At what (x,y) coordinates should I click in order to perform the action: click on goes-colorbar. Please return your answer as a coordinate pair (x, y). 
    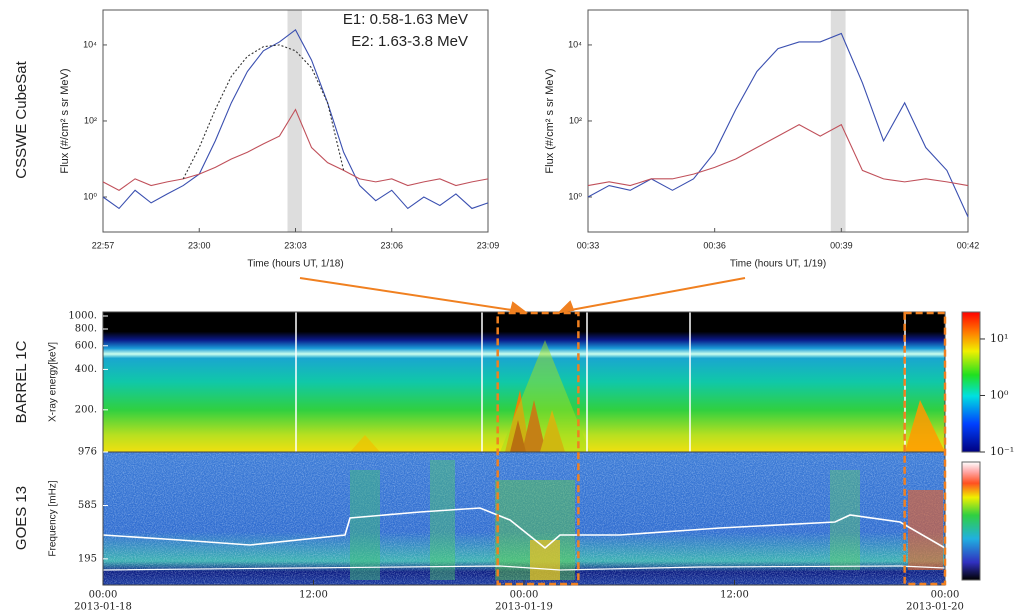
    Looking at the image, I should click on (971, 521).